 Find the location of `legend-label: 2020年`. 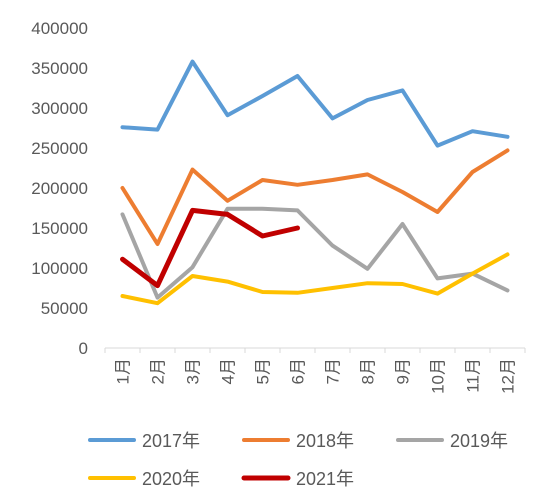

legend-label: 2020年 is located at coordinates (171, 479).